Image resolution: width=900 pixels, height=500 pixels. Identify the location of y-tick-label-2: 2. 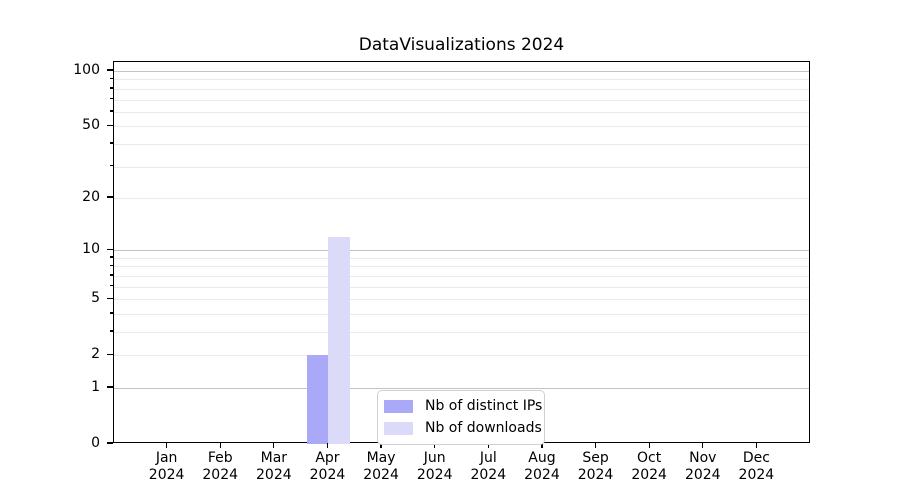
(95, 354).